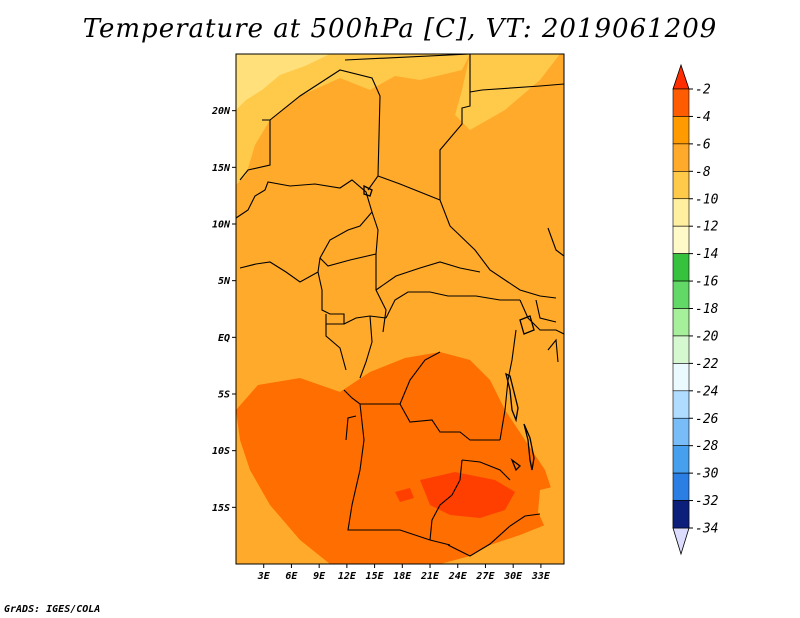 This screenshot has width=800, height=618. Describe the element at coordinates (707, 419) in the screenshot. I see `colorbar-label: -26` at that location.